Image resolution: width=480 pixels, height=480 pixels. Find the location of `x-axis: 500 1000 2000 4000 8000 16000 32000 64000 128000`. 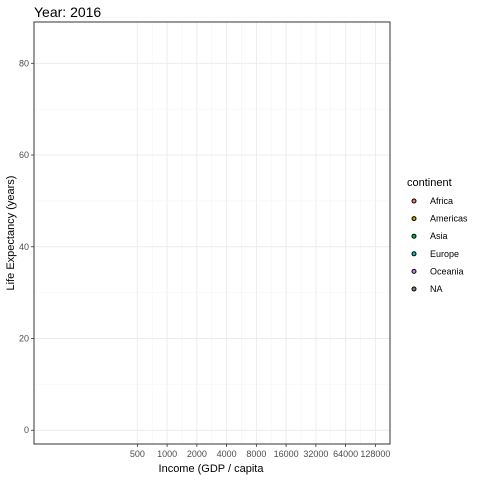

x-axis: 500 1000 2000 4000 8000 16000 32000 64000 128000 is located at coordinates (260, 451).